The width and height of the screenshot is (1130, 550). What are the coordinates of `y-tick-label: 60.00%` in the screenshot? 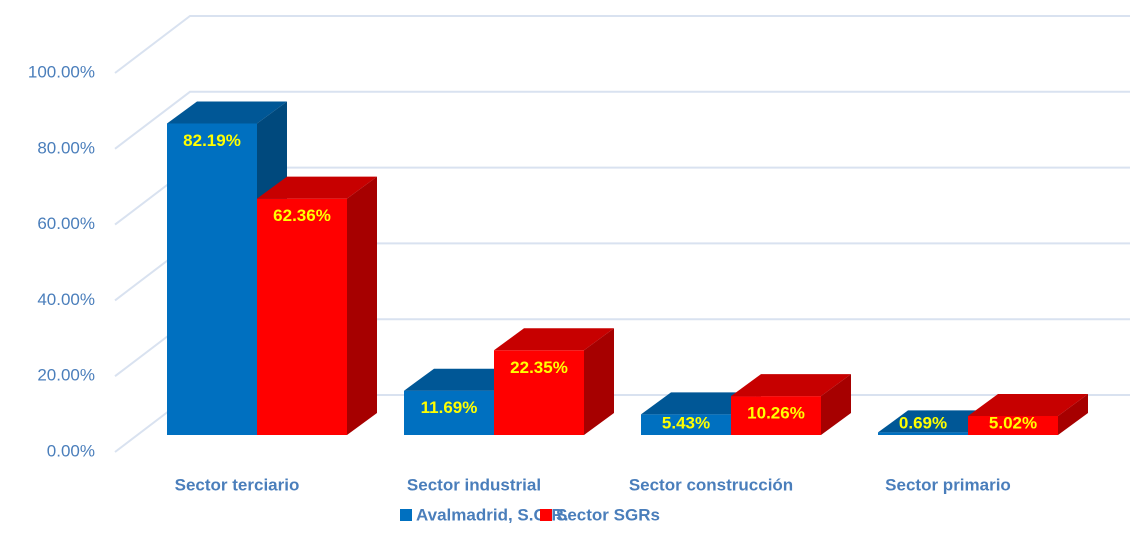 It's located at (66, 223).